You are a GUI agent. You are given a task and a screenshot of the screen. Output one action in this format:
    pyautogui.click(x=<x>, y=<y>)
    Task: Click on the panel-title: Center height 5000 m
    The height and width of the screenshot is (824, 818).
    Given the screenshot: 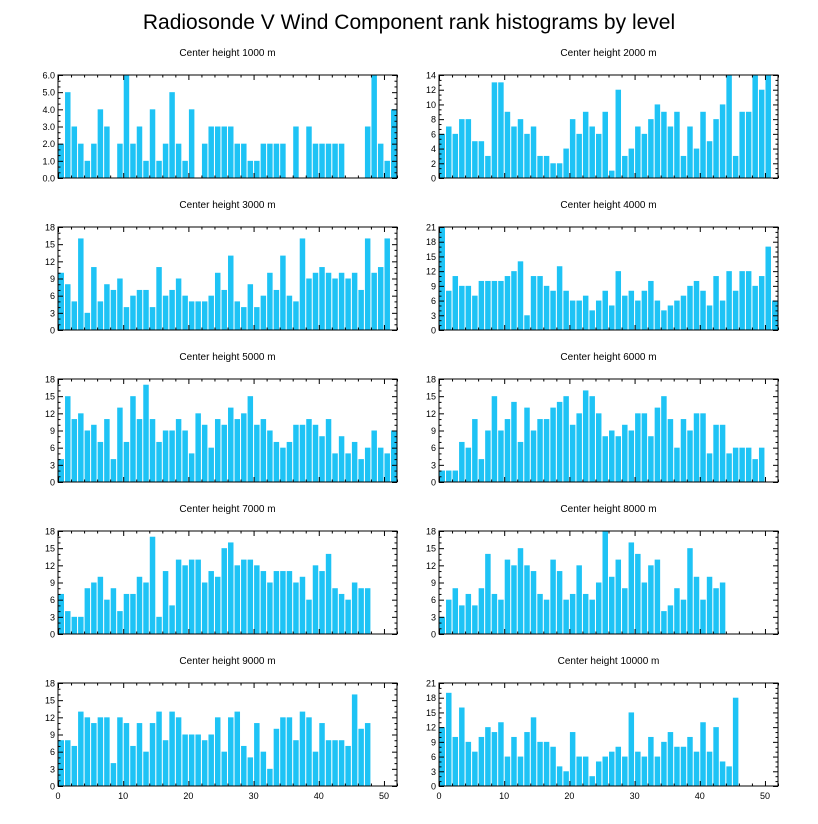 What is the action you would take?
    pyautogui.click(x=227, y=357)
    